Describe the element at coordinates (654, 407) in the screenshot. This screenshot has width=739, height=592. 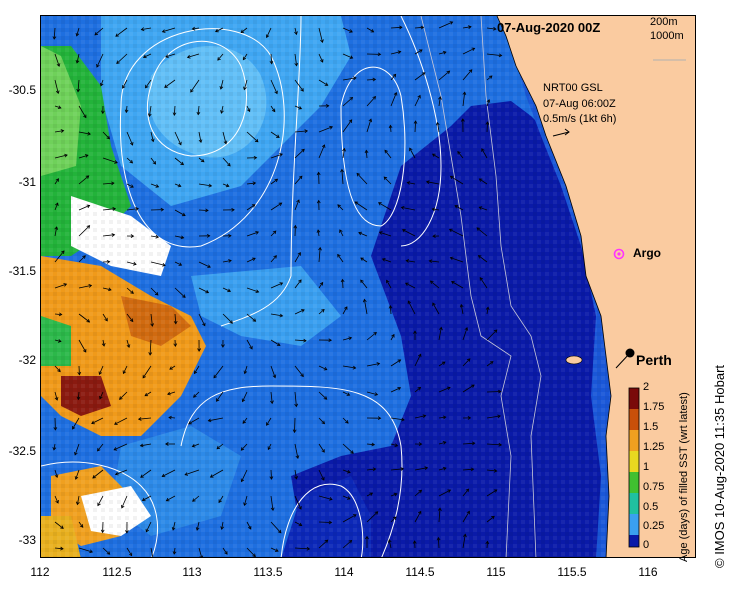
I see `colorbar-tick: 1.75` at that location.